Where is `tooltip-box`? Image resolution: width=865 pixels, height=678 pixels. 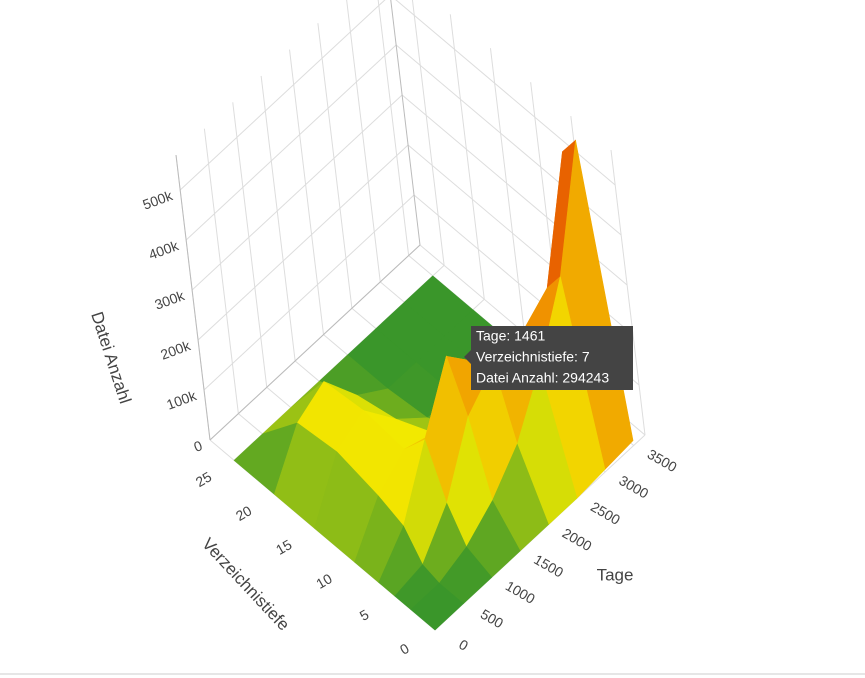 tooltip-box is located at coordinates (552, 358).